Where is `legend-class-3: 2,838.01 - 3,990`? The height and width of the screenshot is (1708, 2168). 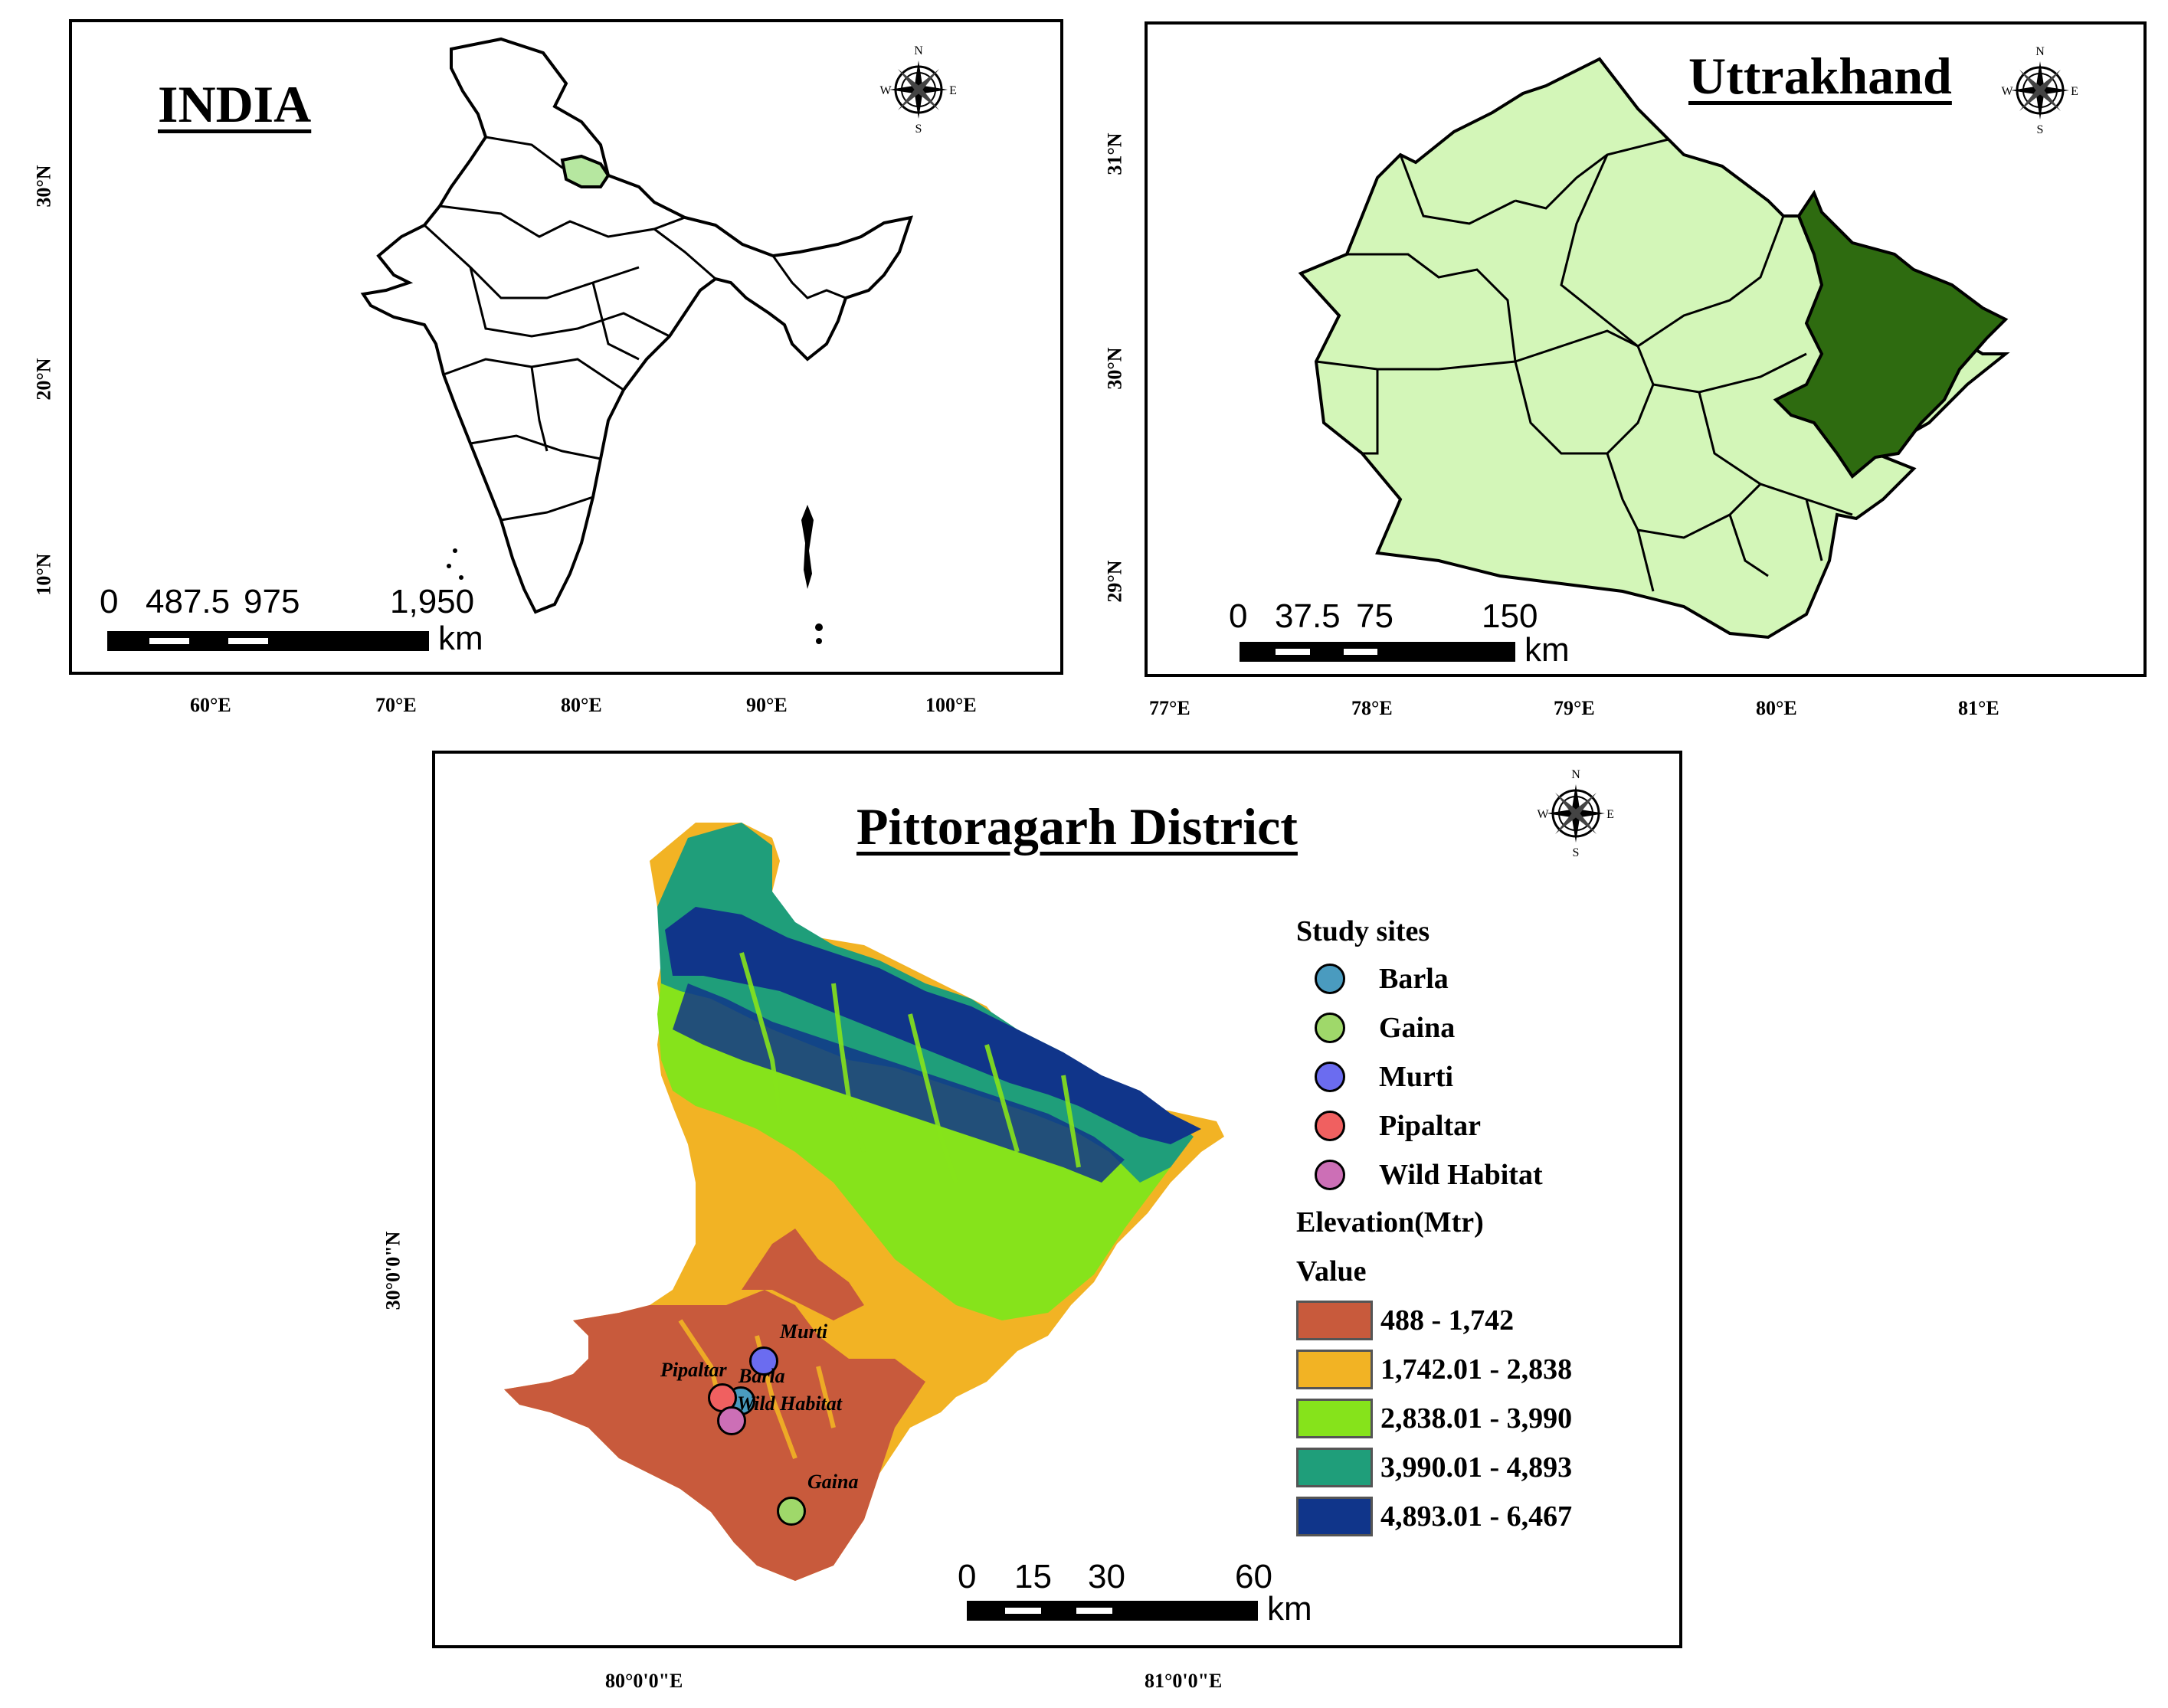 legend-class-3: 2,838.01 - 3,990 is located at coordinates (1434, 1418).